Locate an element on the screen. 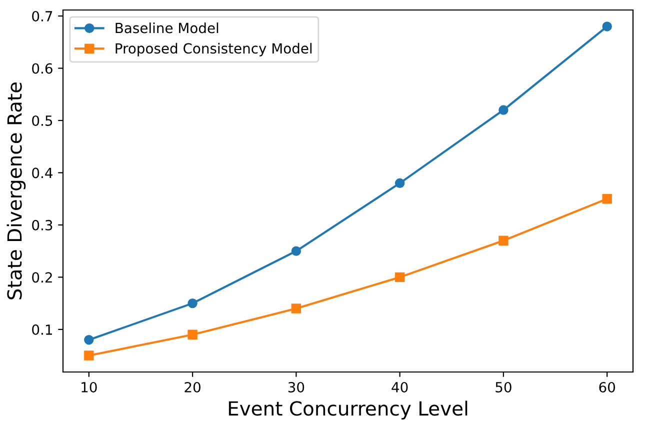 The image size is (648, 421). x-axis-title: Event Concurrency Level is located at coordinates (348, 410).